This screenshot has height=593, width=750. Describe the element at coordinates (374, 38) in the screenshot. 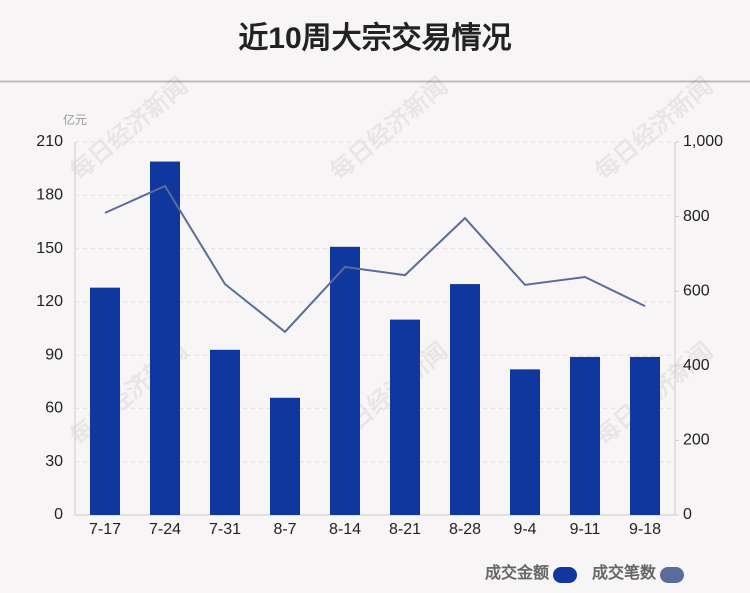

I see `chart-title: 近10周大宗交易情况` at that location.